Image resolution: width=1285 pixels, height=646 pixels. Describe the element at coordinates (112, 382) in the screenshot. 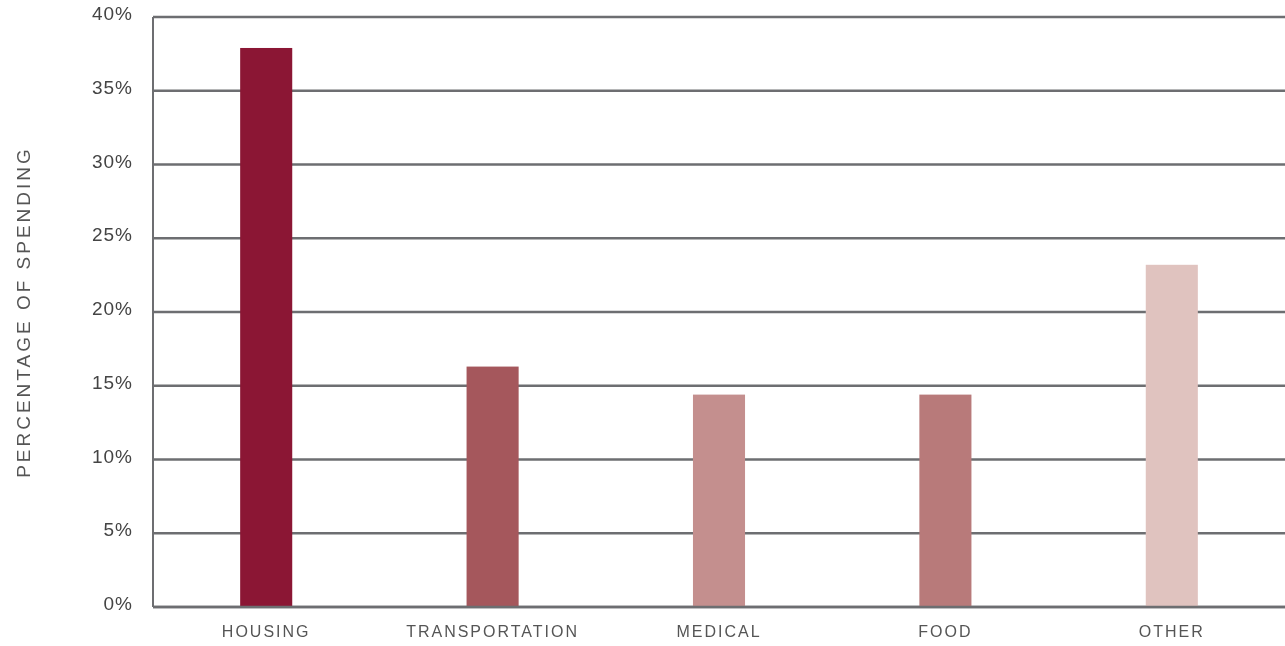

I see `y-tick-label: 15%` at that location.